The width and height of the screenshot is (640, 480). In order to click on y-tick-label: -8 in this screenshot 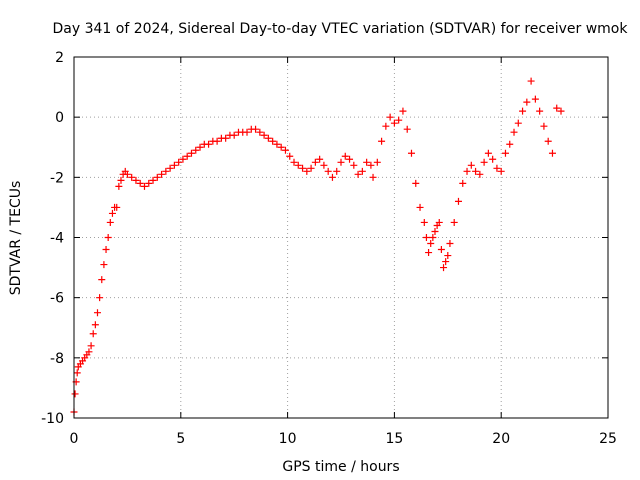, I will do `click(57, 359)`.